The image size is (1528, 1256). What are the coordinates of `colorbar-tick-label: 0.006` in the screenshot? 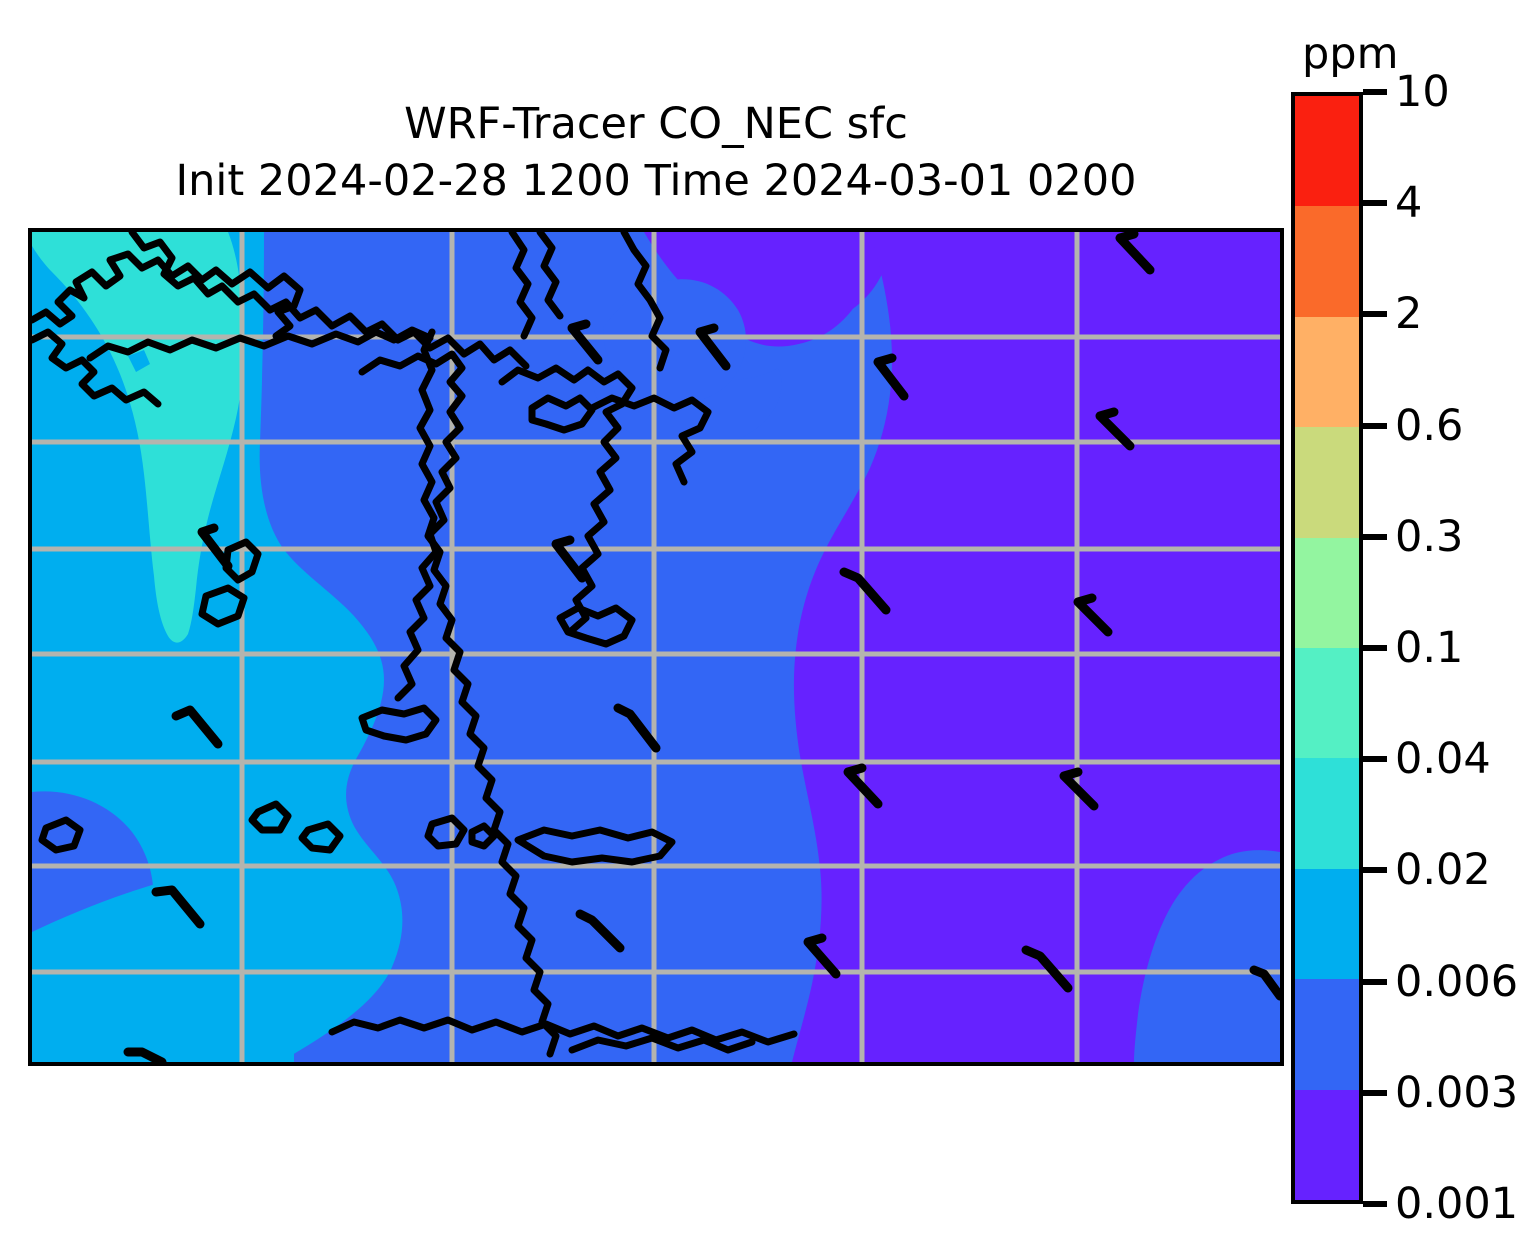 It's located at (1457, 981).